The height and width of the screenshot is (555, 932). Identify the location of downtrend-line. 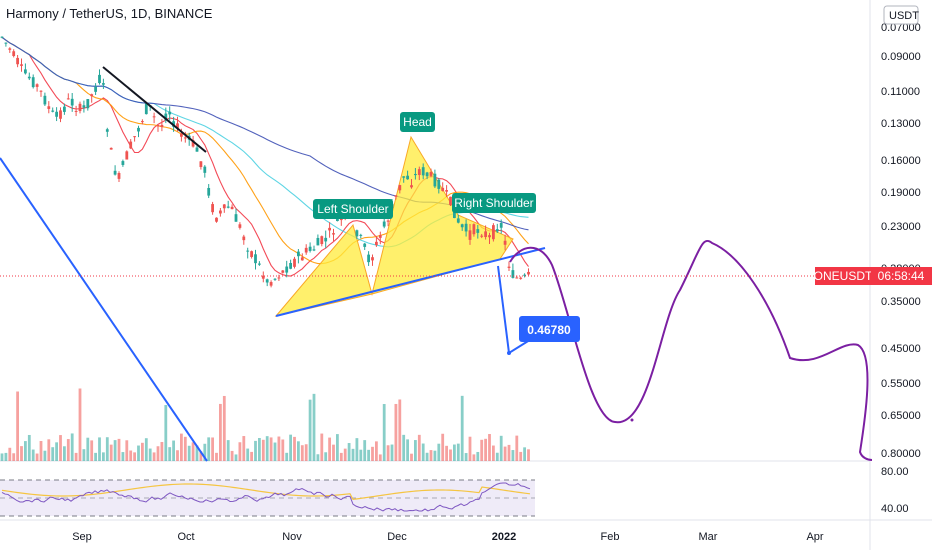
(104, 309).